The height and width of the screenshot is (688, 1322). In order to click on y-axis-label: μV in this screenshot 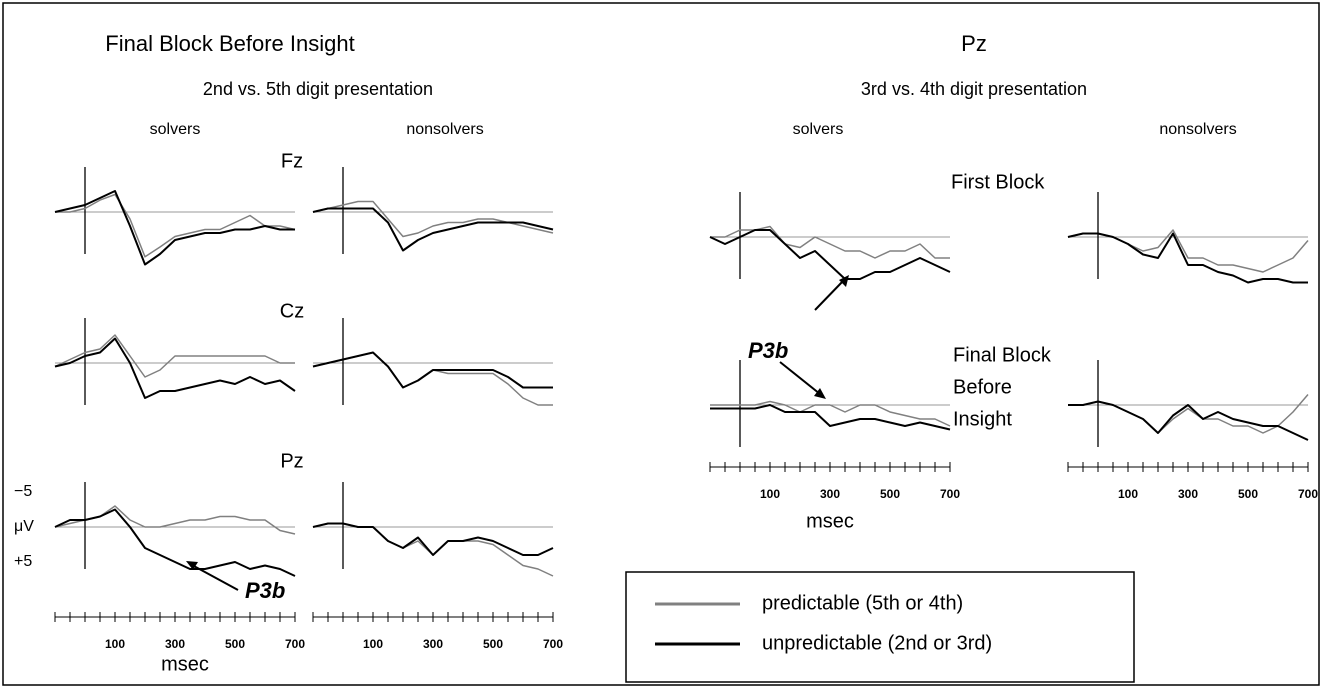, I will do `click(24, 526)`.